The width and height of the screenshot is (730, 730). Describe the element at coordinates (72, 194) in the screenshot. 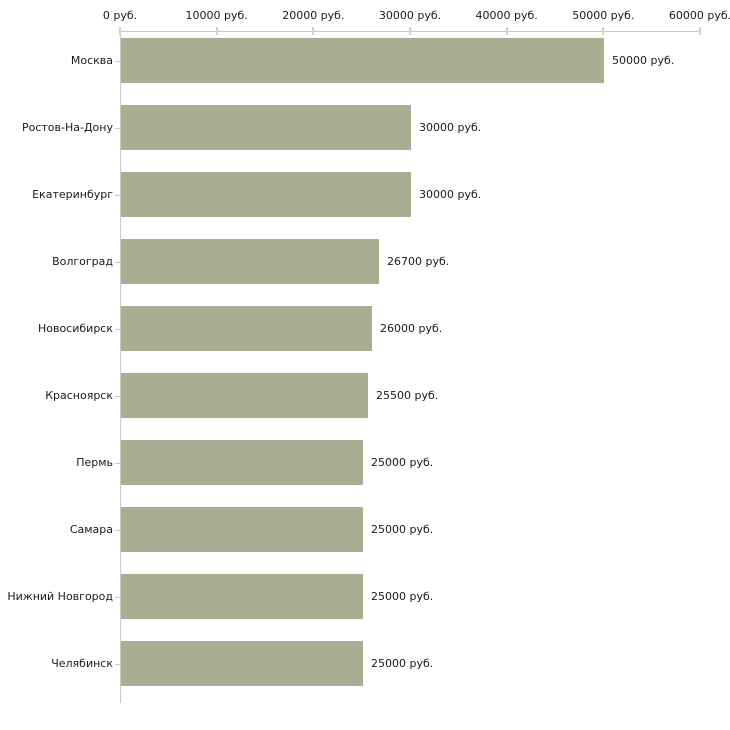

I see `category-label: Екатеринбург` at that location.